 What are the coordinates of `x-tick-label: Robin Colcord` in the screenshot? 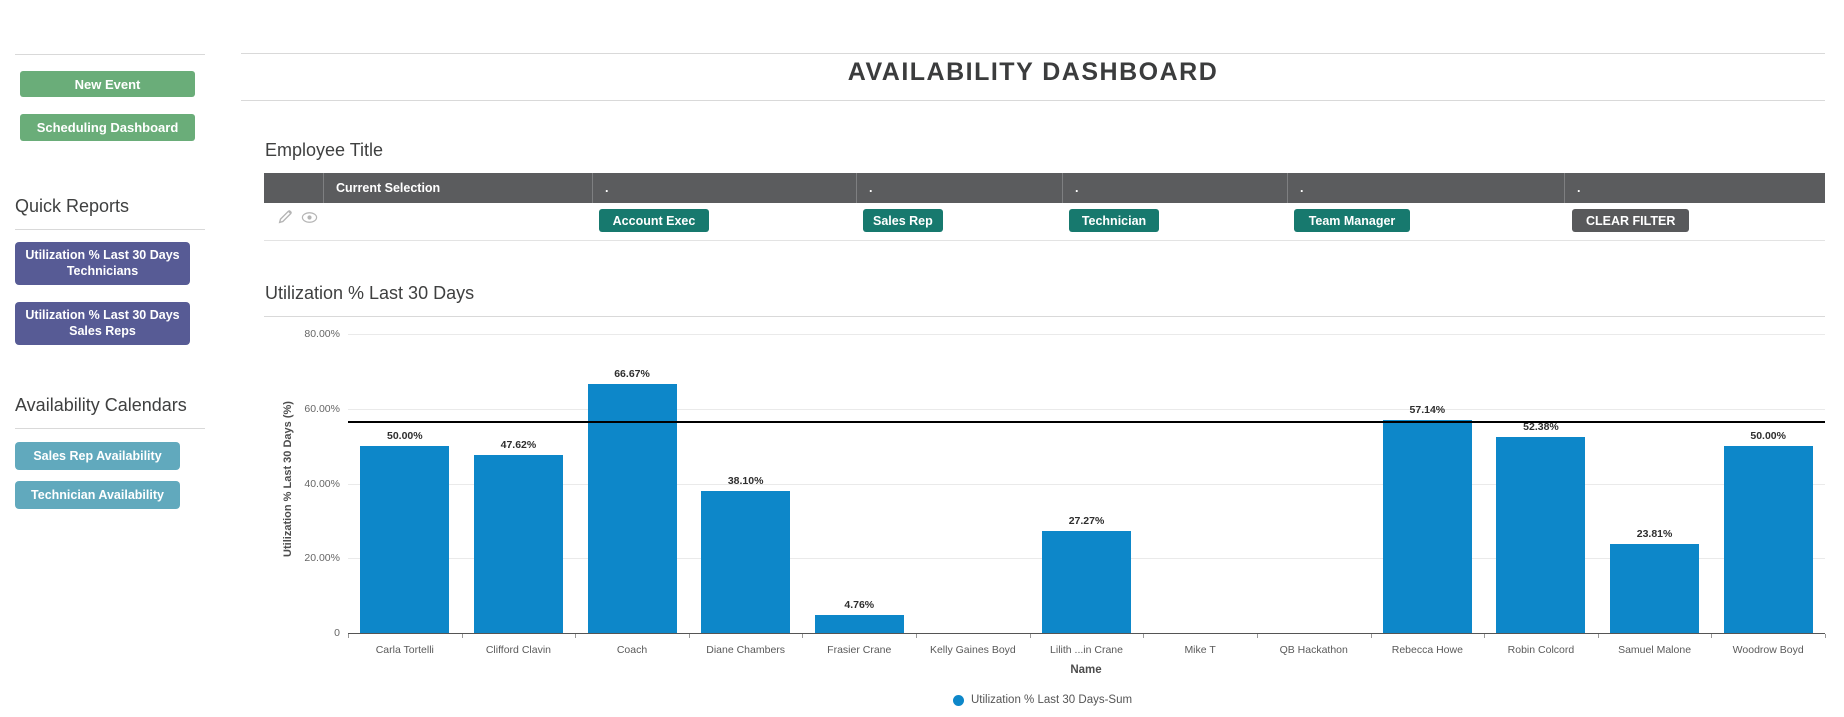 It's located at (1541, 650).